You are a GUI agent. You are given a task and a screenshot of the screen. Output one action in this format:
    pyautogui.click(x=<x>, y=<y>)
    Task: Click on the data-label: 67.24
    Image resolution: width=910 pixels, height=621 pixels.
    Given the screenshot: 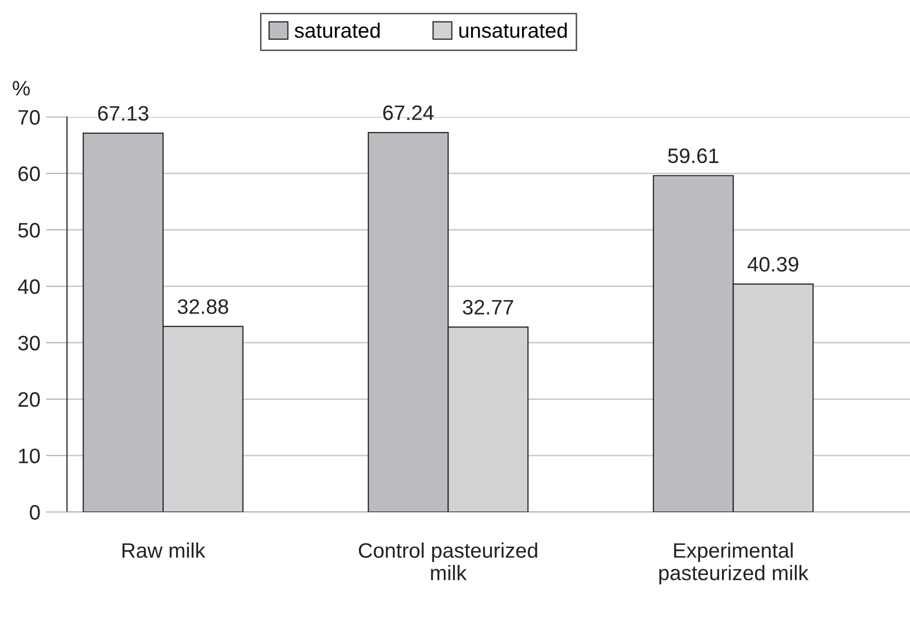 What is the action you would take?
    pyautogui.click(x=408, y=112)
    